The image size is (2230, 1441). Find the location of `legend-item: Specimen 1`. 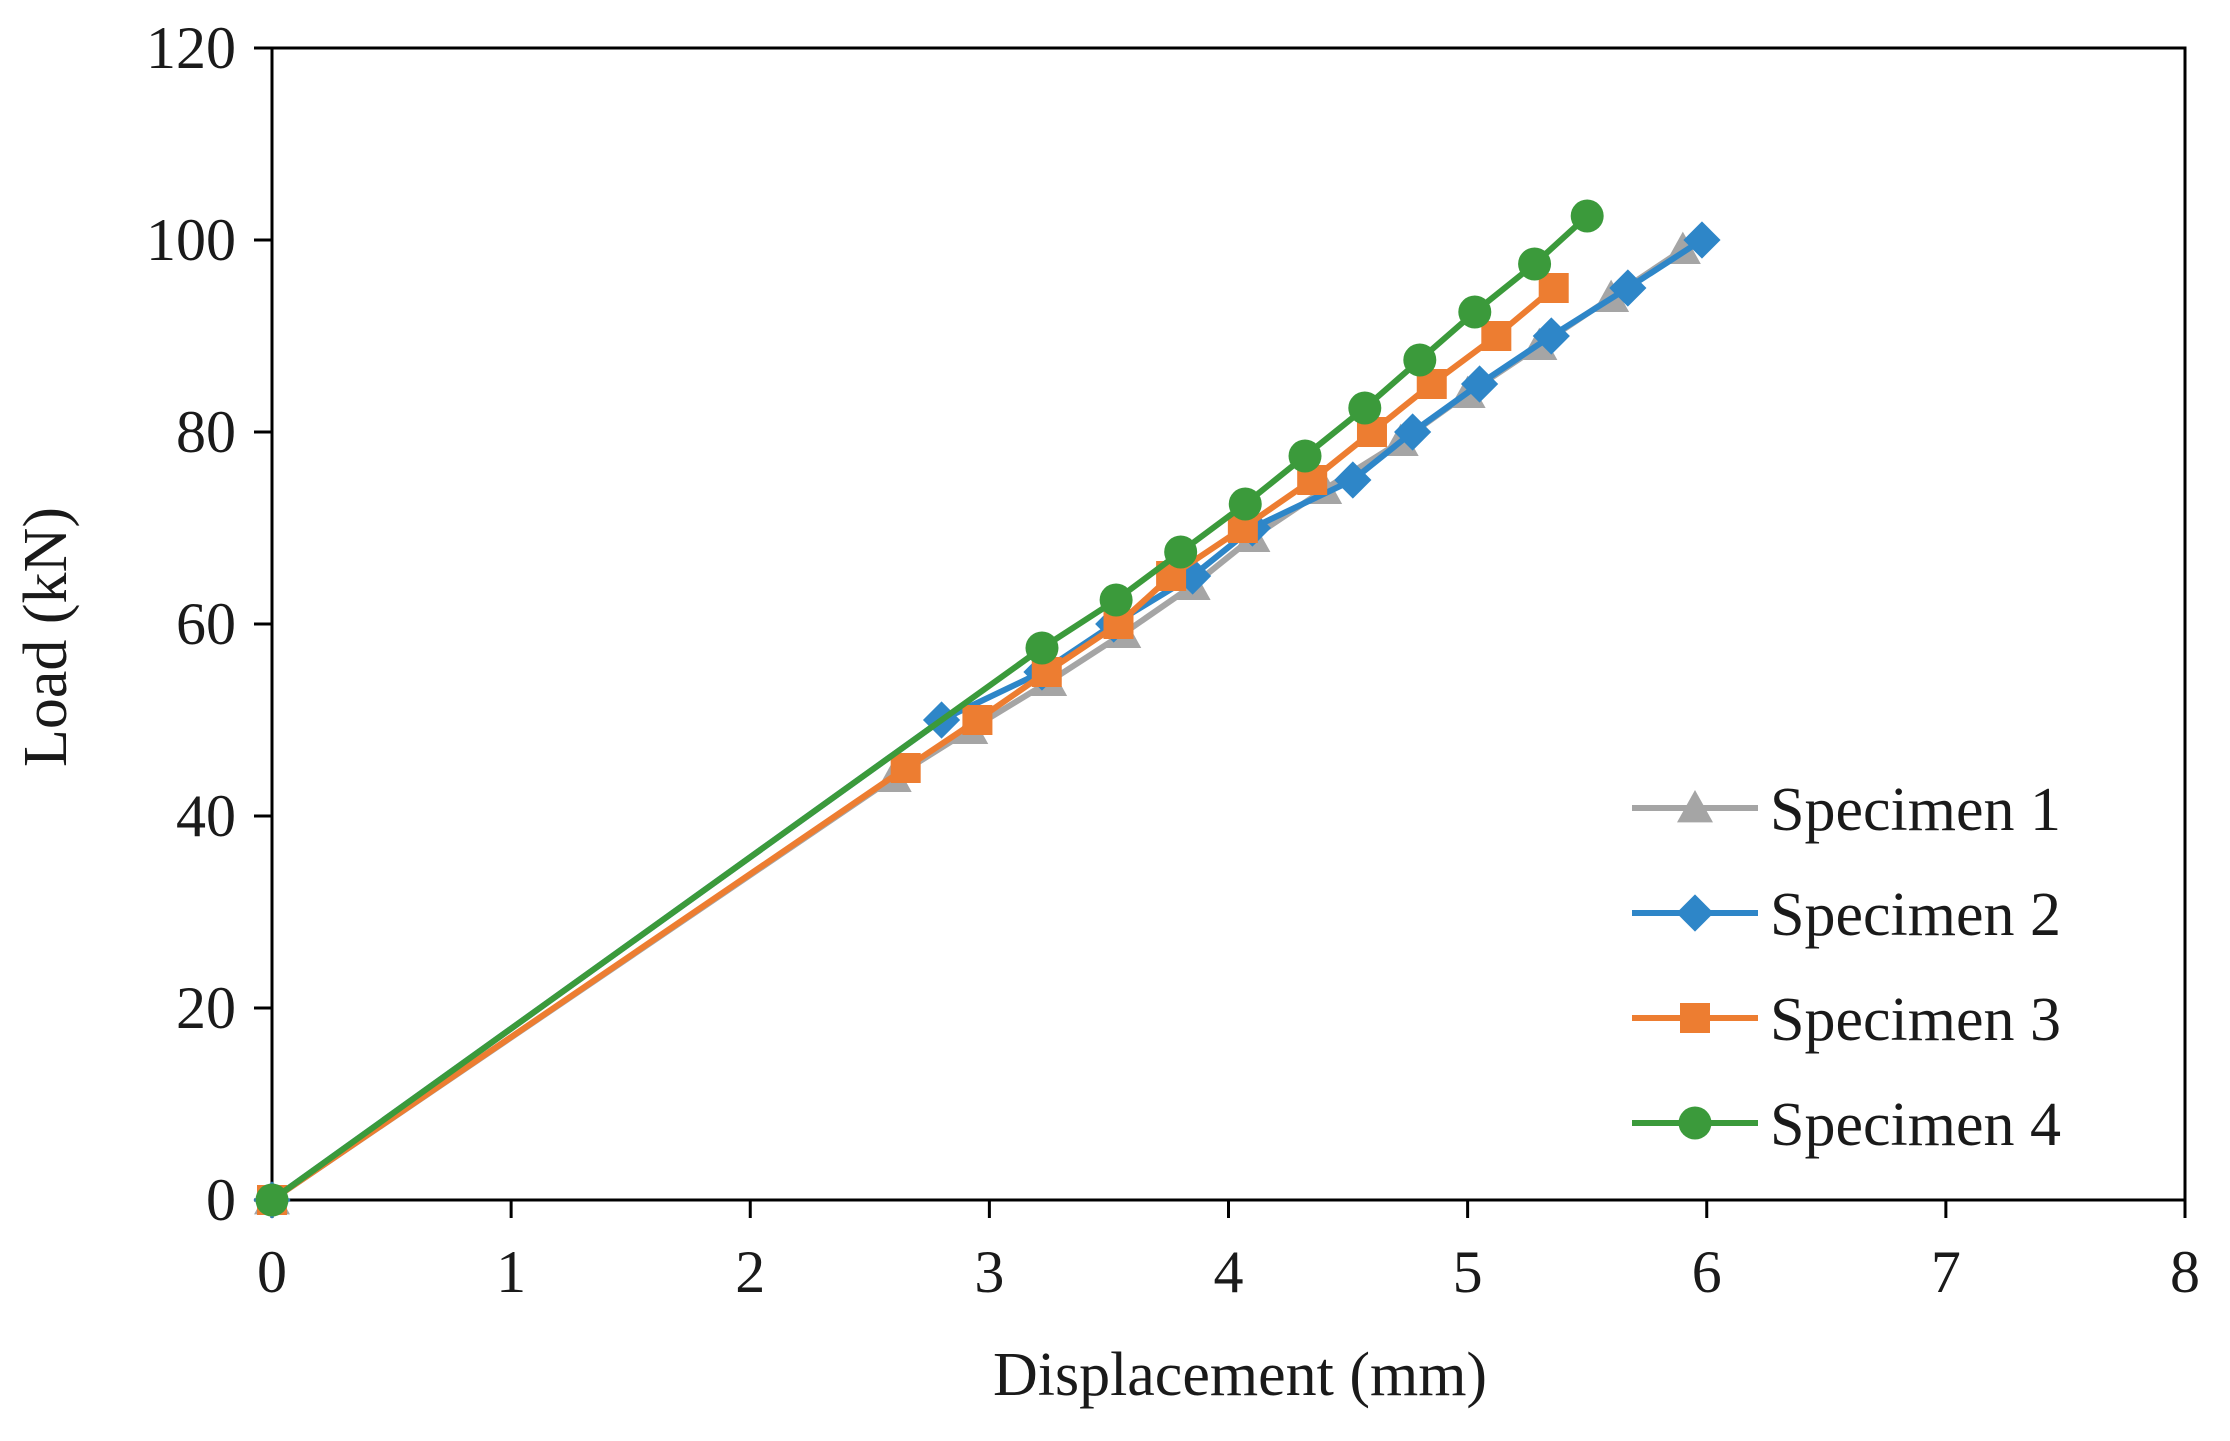

legend-item: Specimen 1 is located at coordinates (1846, 810).